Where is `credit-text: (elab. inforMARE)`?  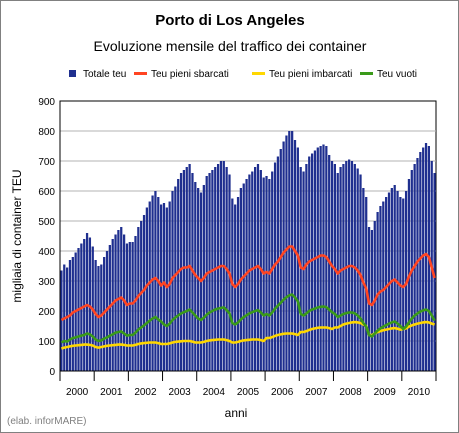
credit-text: (elab. inforMARE) is located at coordinates (46, 421).